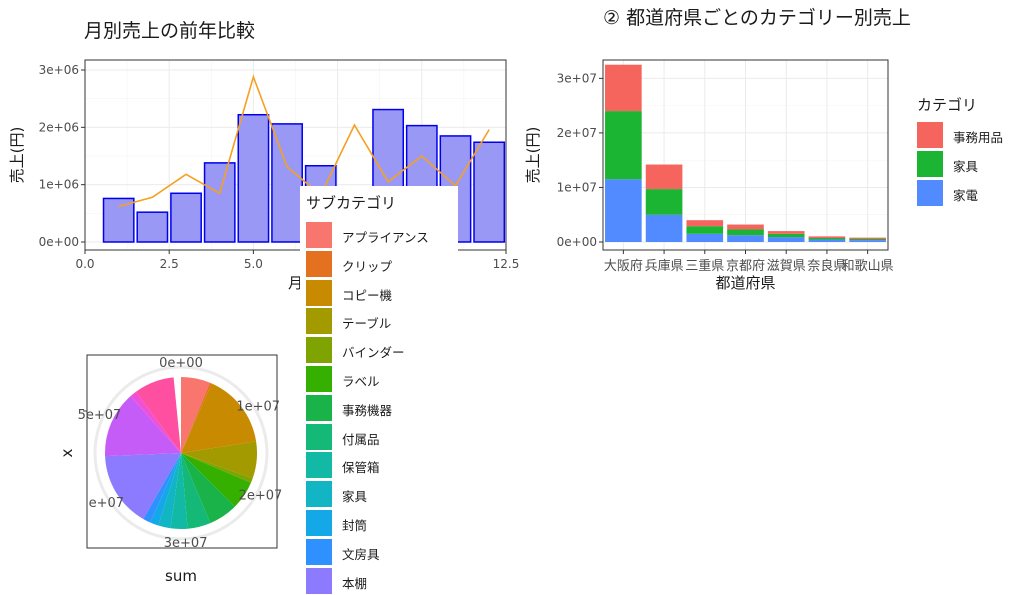 The image size is (1033, 595). I want to click on prefecture-x-tick-label: 奈良県, so click(826, 266).